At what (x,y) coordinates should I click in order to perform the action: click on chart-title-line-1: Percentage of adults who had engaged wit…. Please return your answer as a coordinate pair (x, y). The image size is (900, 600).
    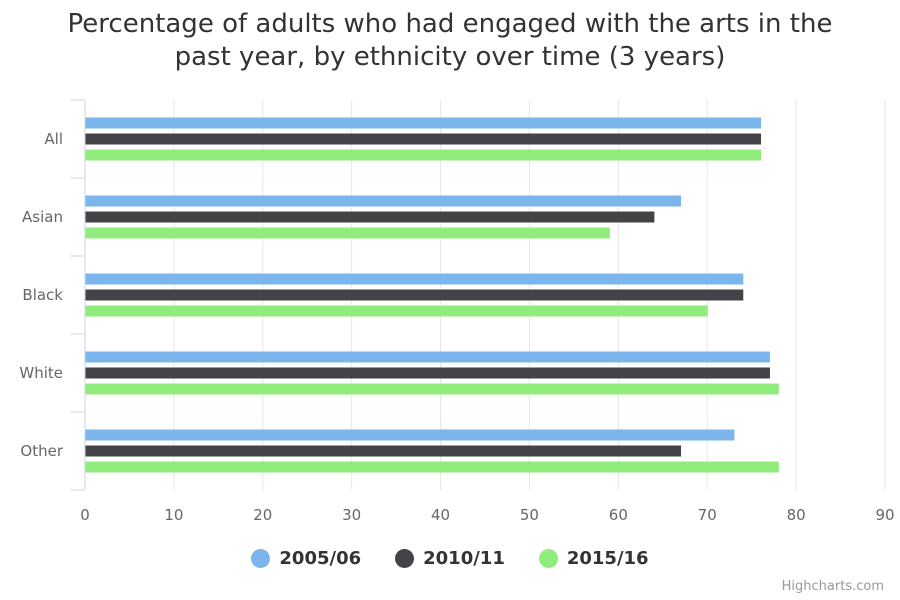
    Looking at the image, I should click on (450, 24).